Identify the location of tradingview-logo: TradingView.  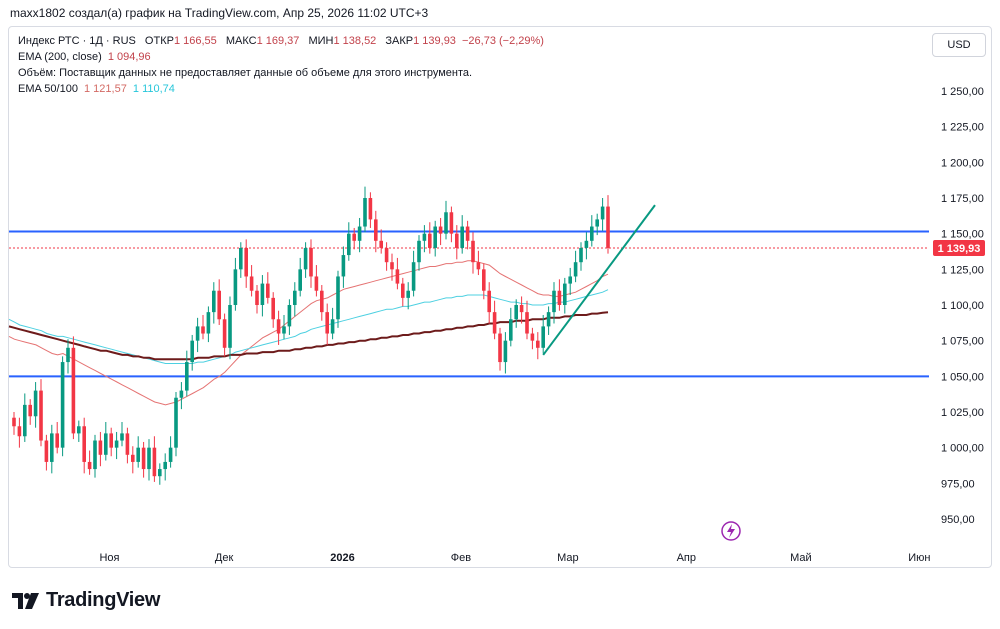
(86, 600).